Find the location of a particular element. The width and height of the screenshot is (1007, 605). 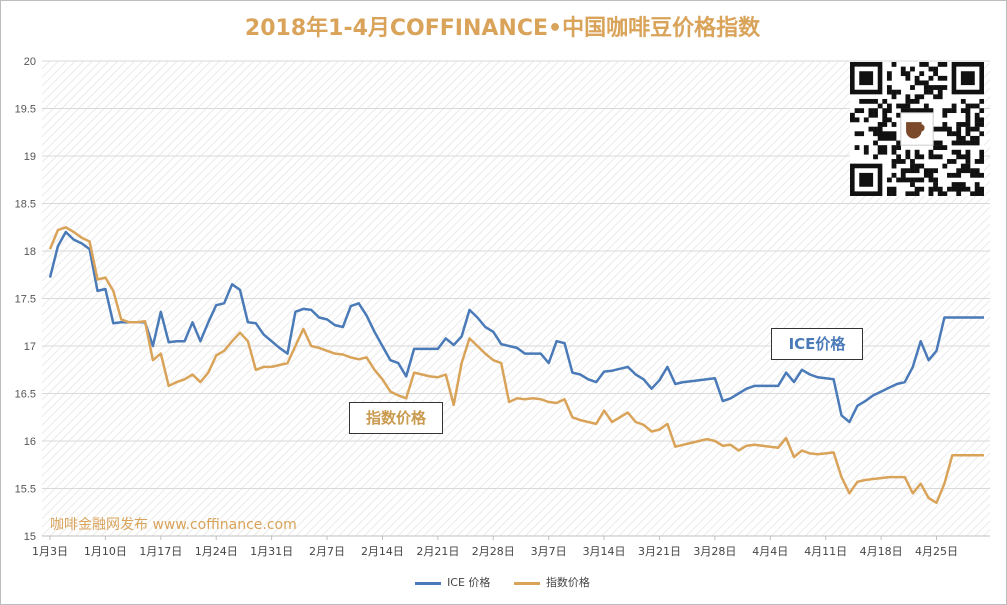

x-tick-label: 1月31日 is located at coordinates (271, 551).